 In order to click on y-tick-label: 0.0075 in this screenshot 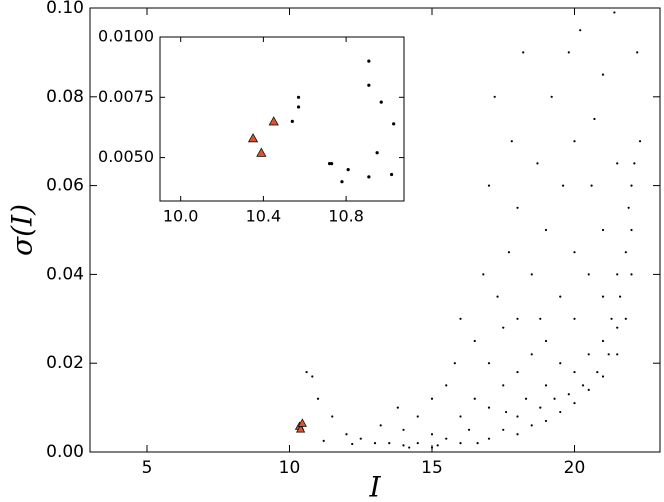, I will do `click(126, 96)`.